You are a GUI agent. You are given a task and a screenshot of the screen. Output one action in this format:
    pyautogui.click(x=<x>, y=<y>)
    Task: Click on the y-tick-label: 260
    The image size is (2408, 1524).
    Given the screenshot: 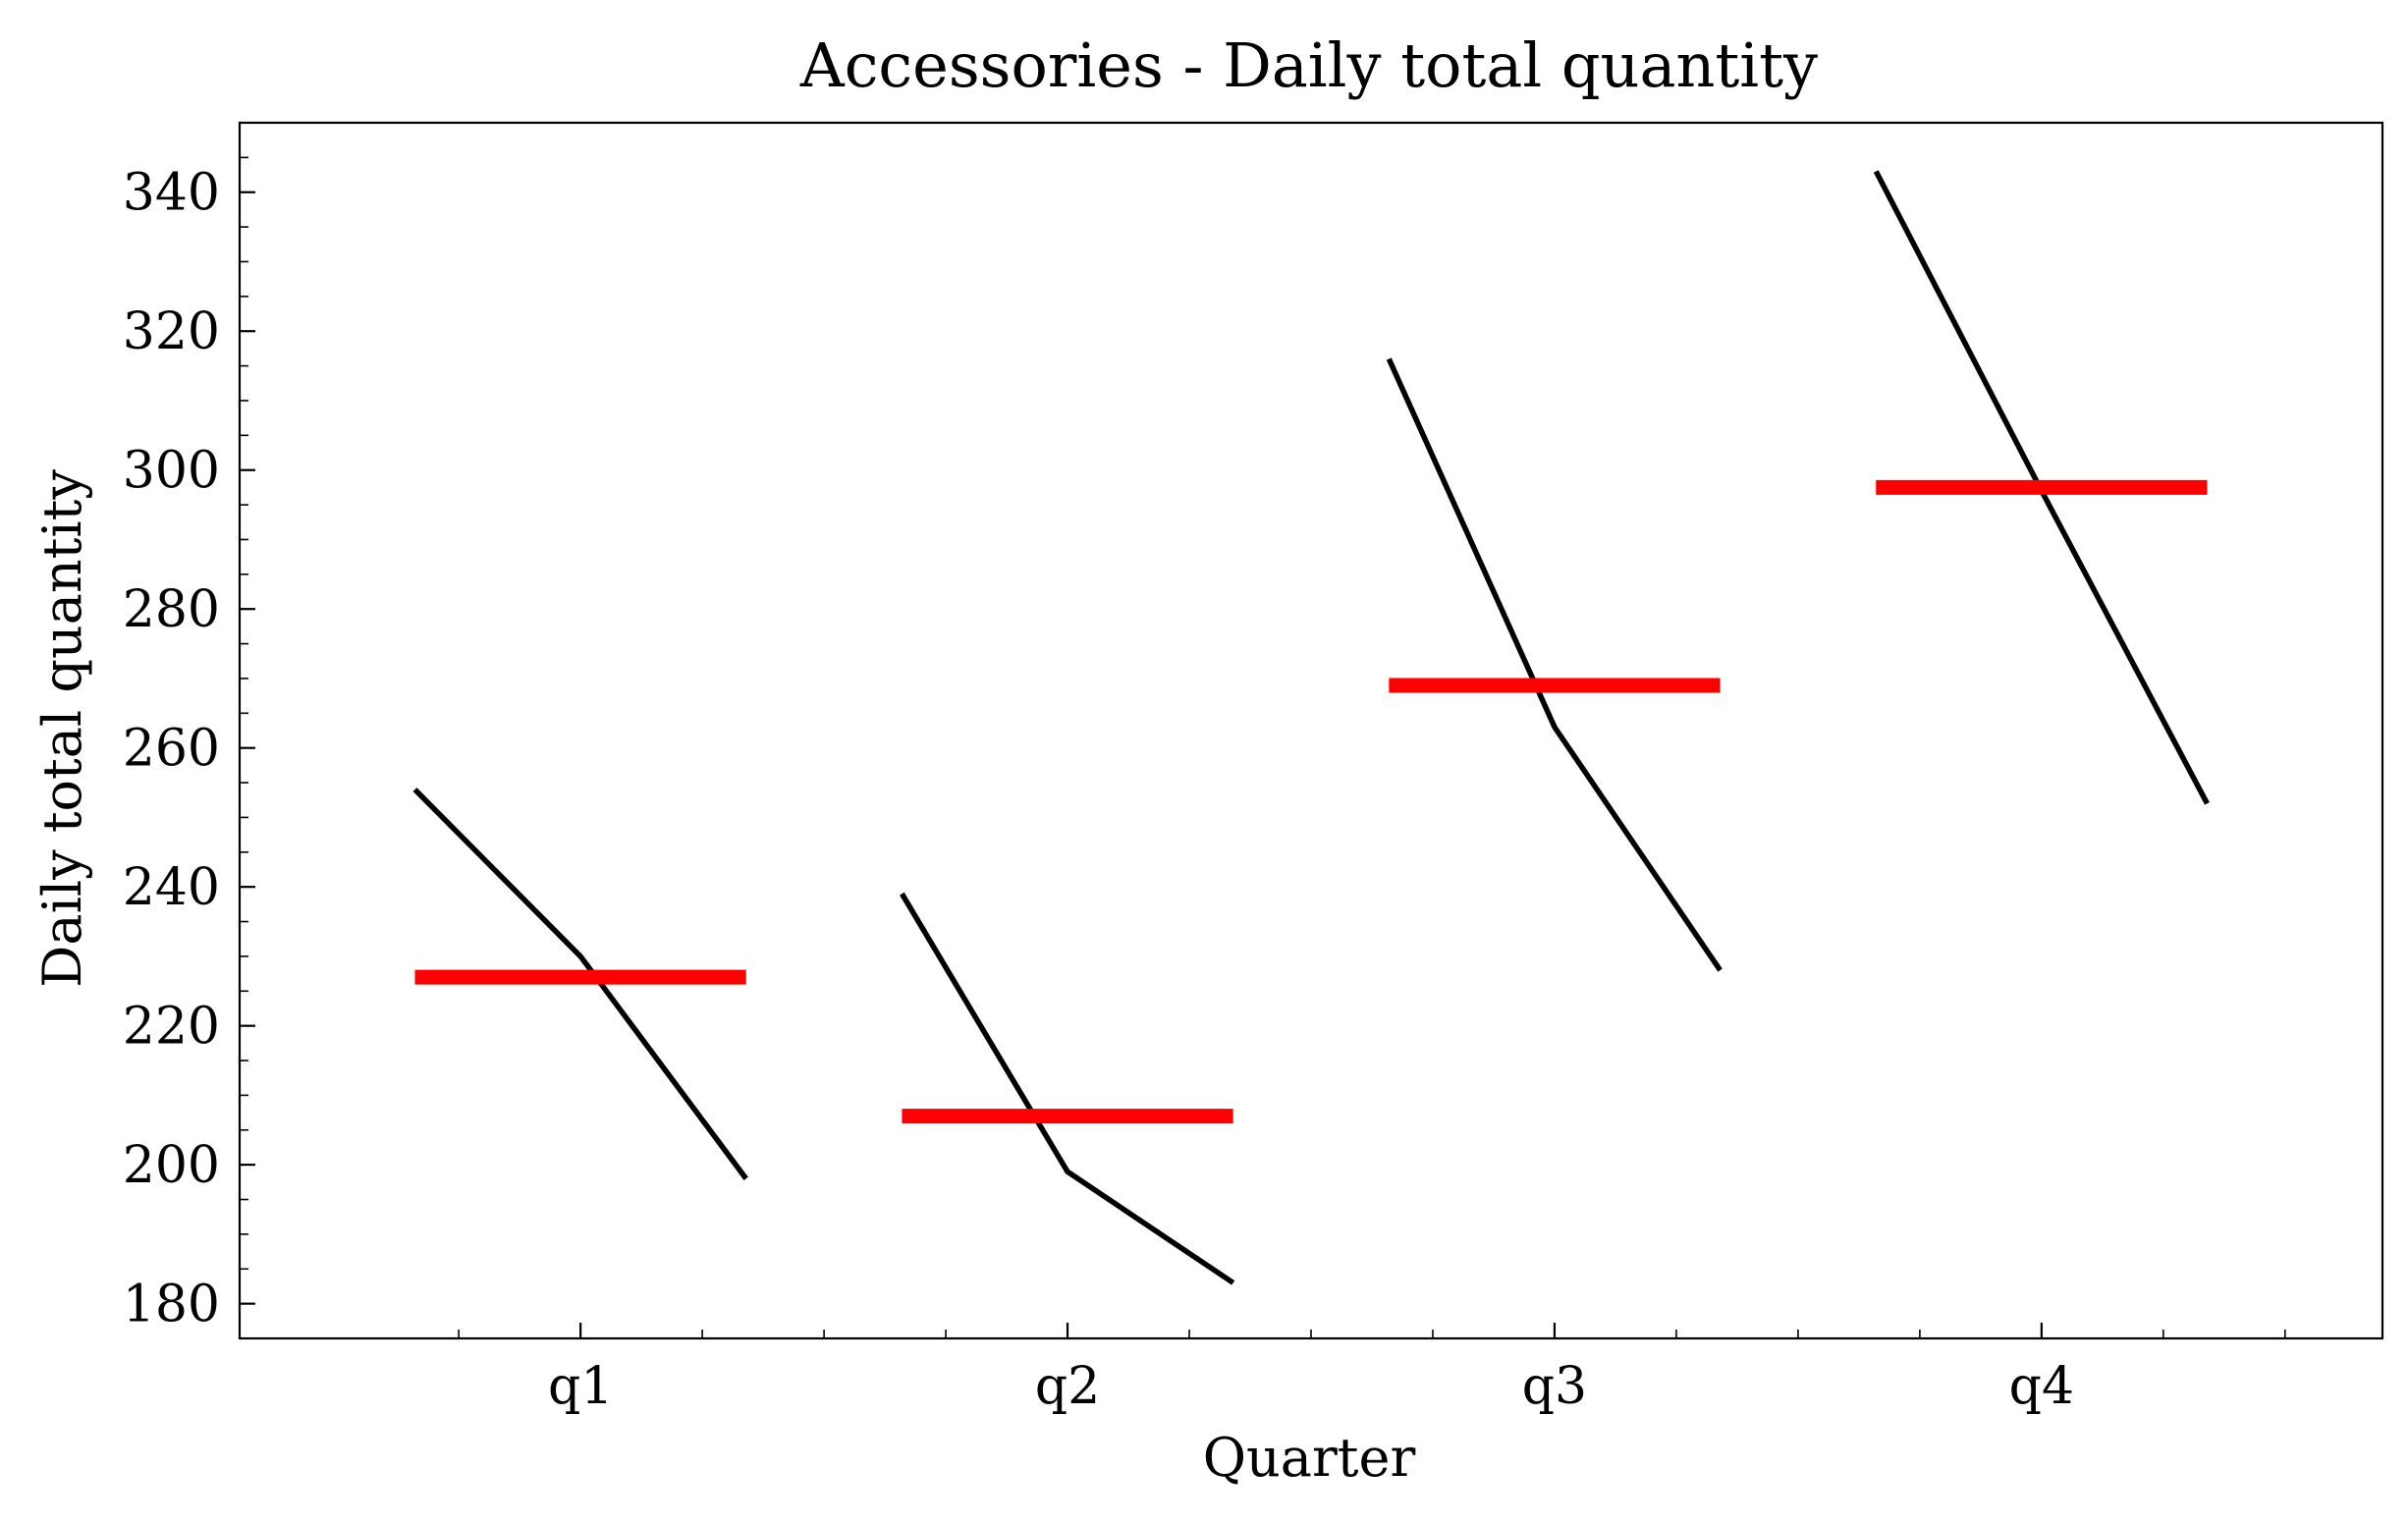 What is the action you would take?
    pyautogui.click(x=171, y=749)
    